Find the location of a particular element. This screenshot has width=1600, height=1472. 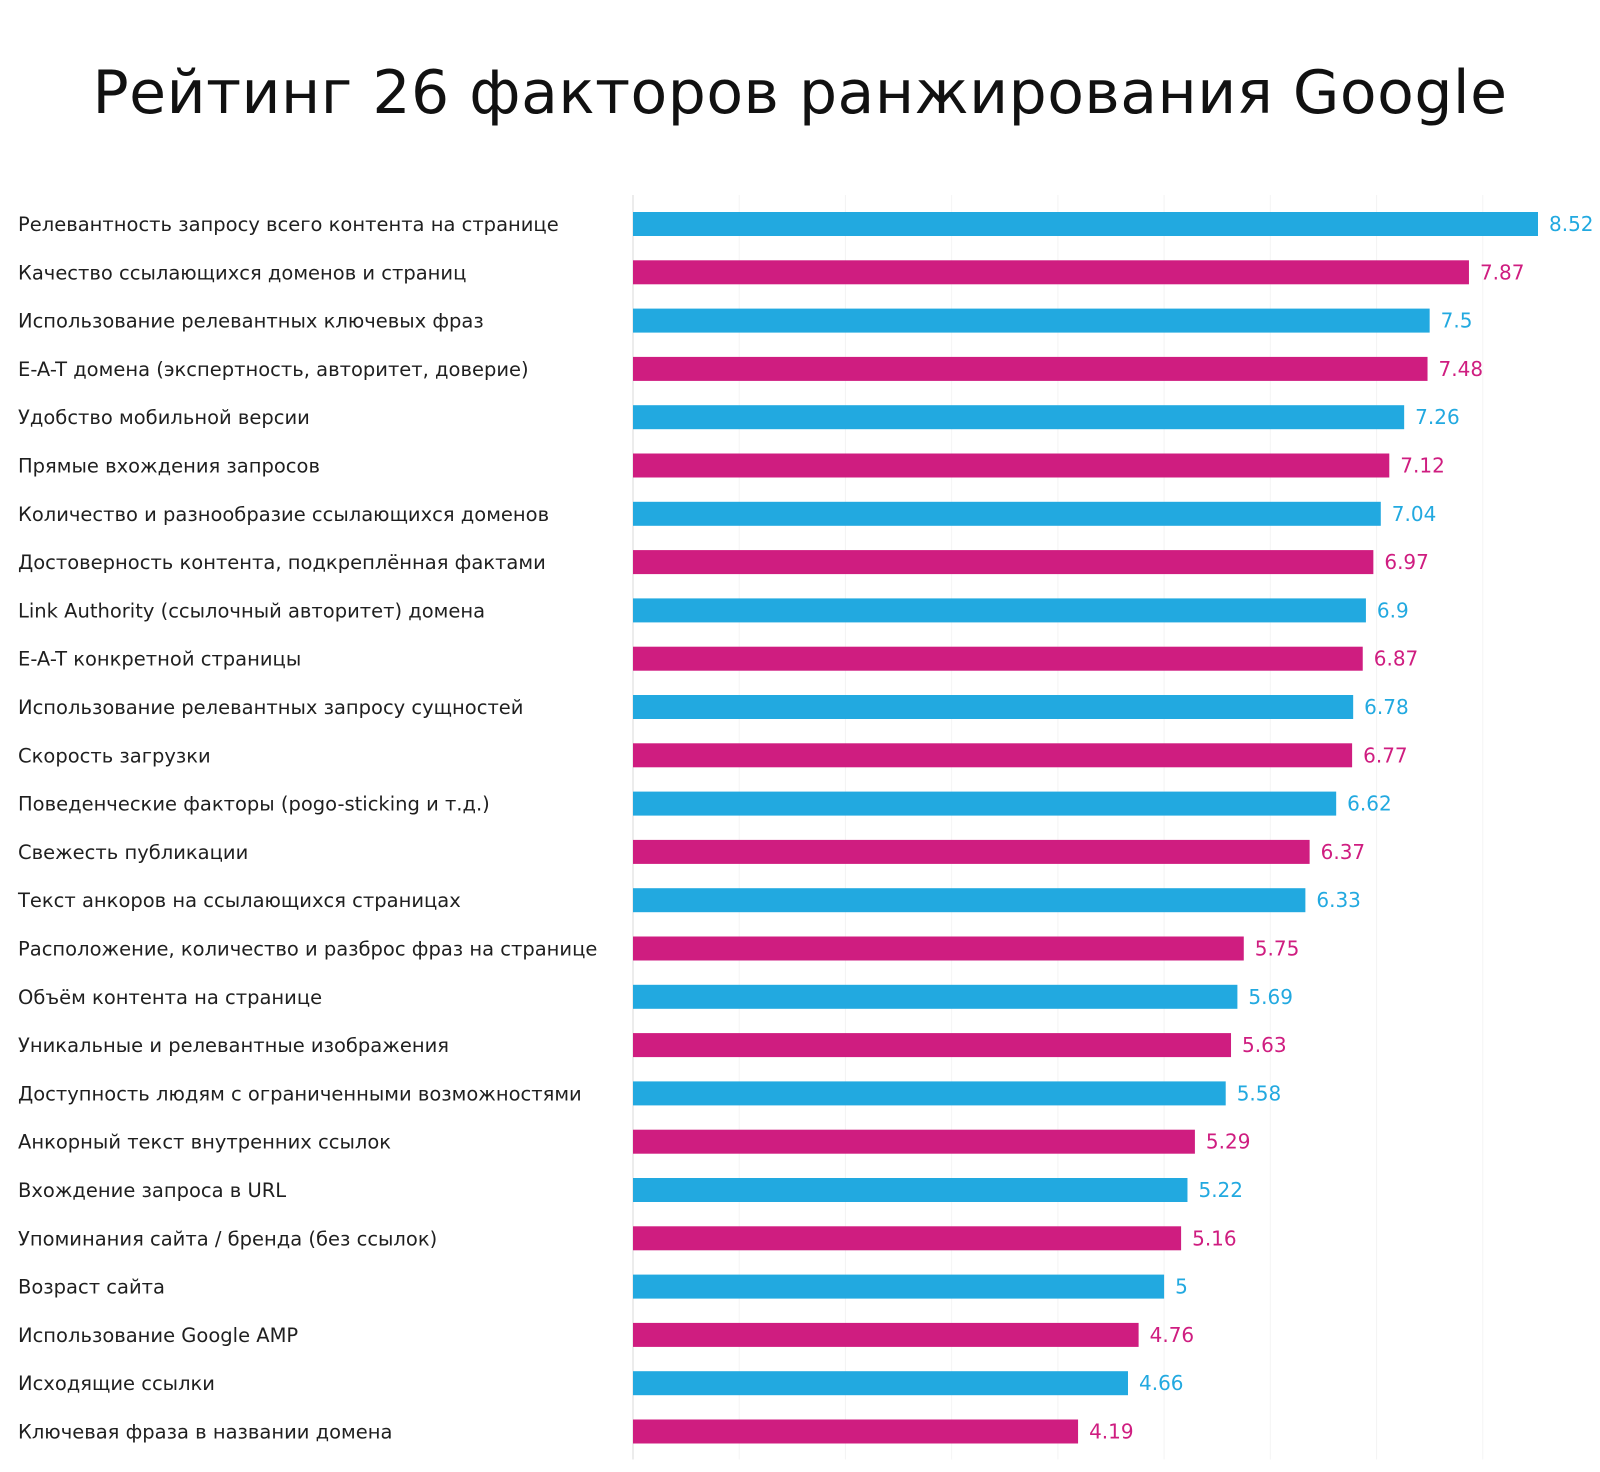

value-label: 6.9 is located at coordinates (1393, 610).